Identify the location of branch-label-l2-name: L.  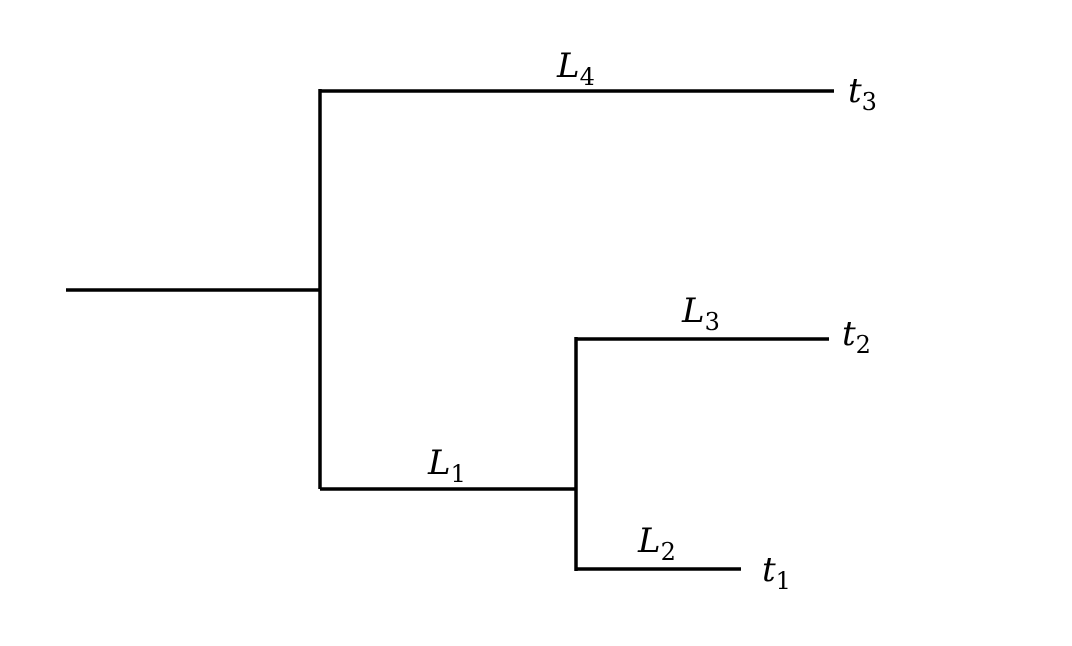
(649, 541).